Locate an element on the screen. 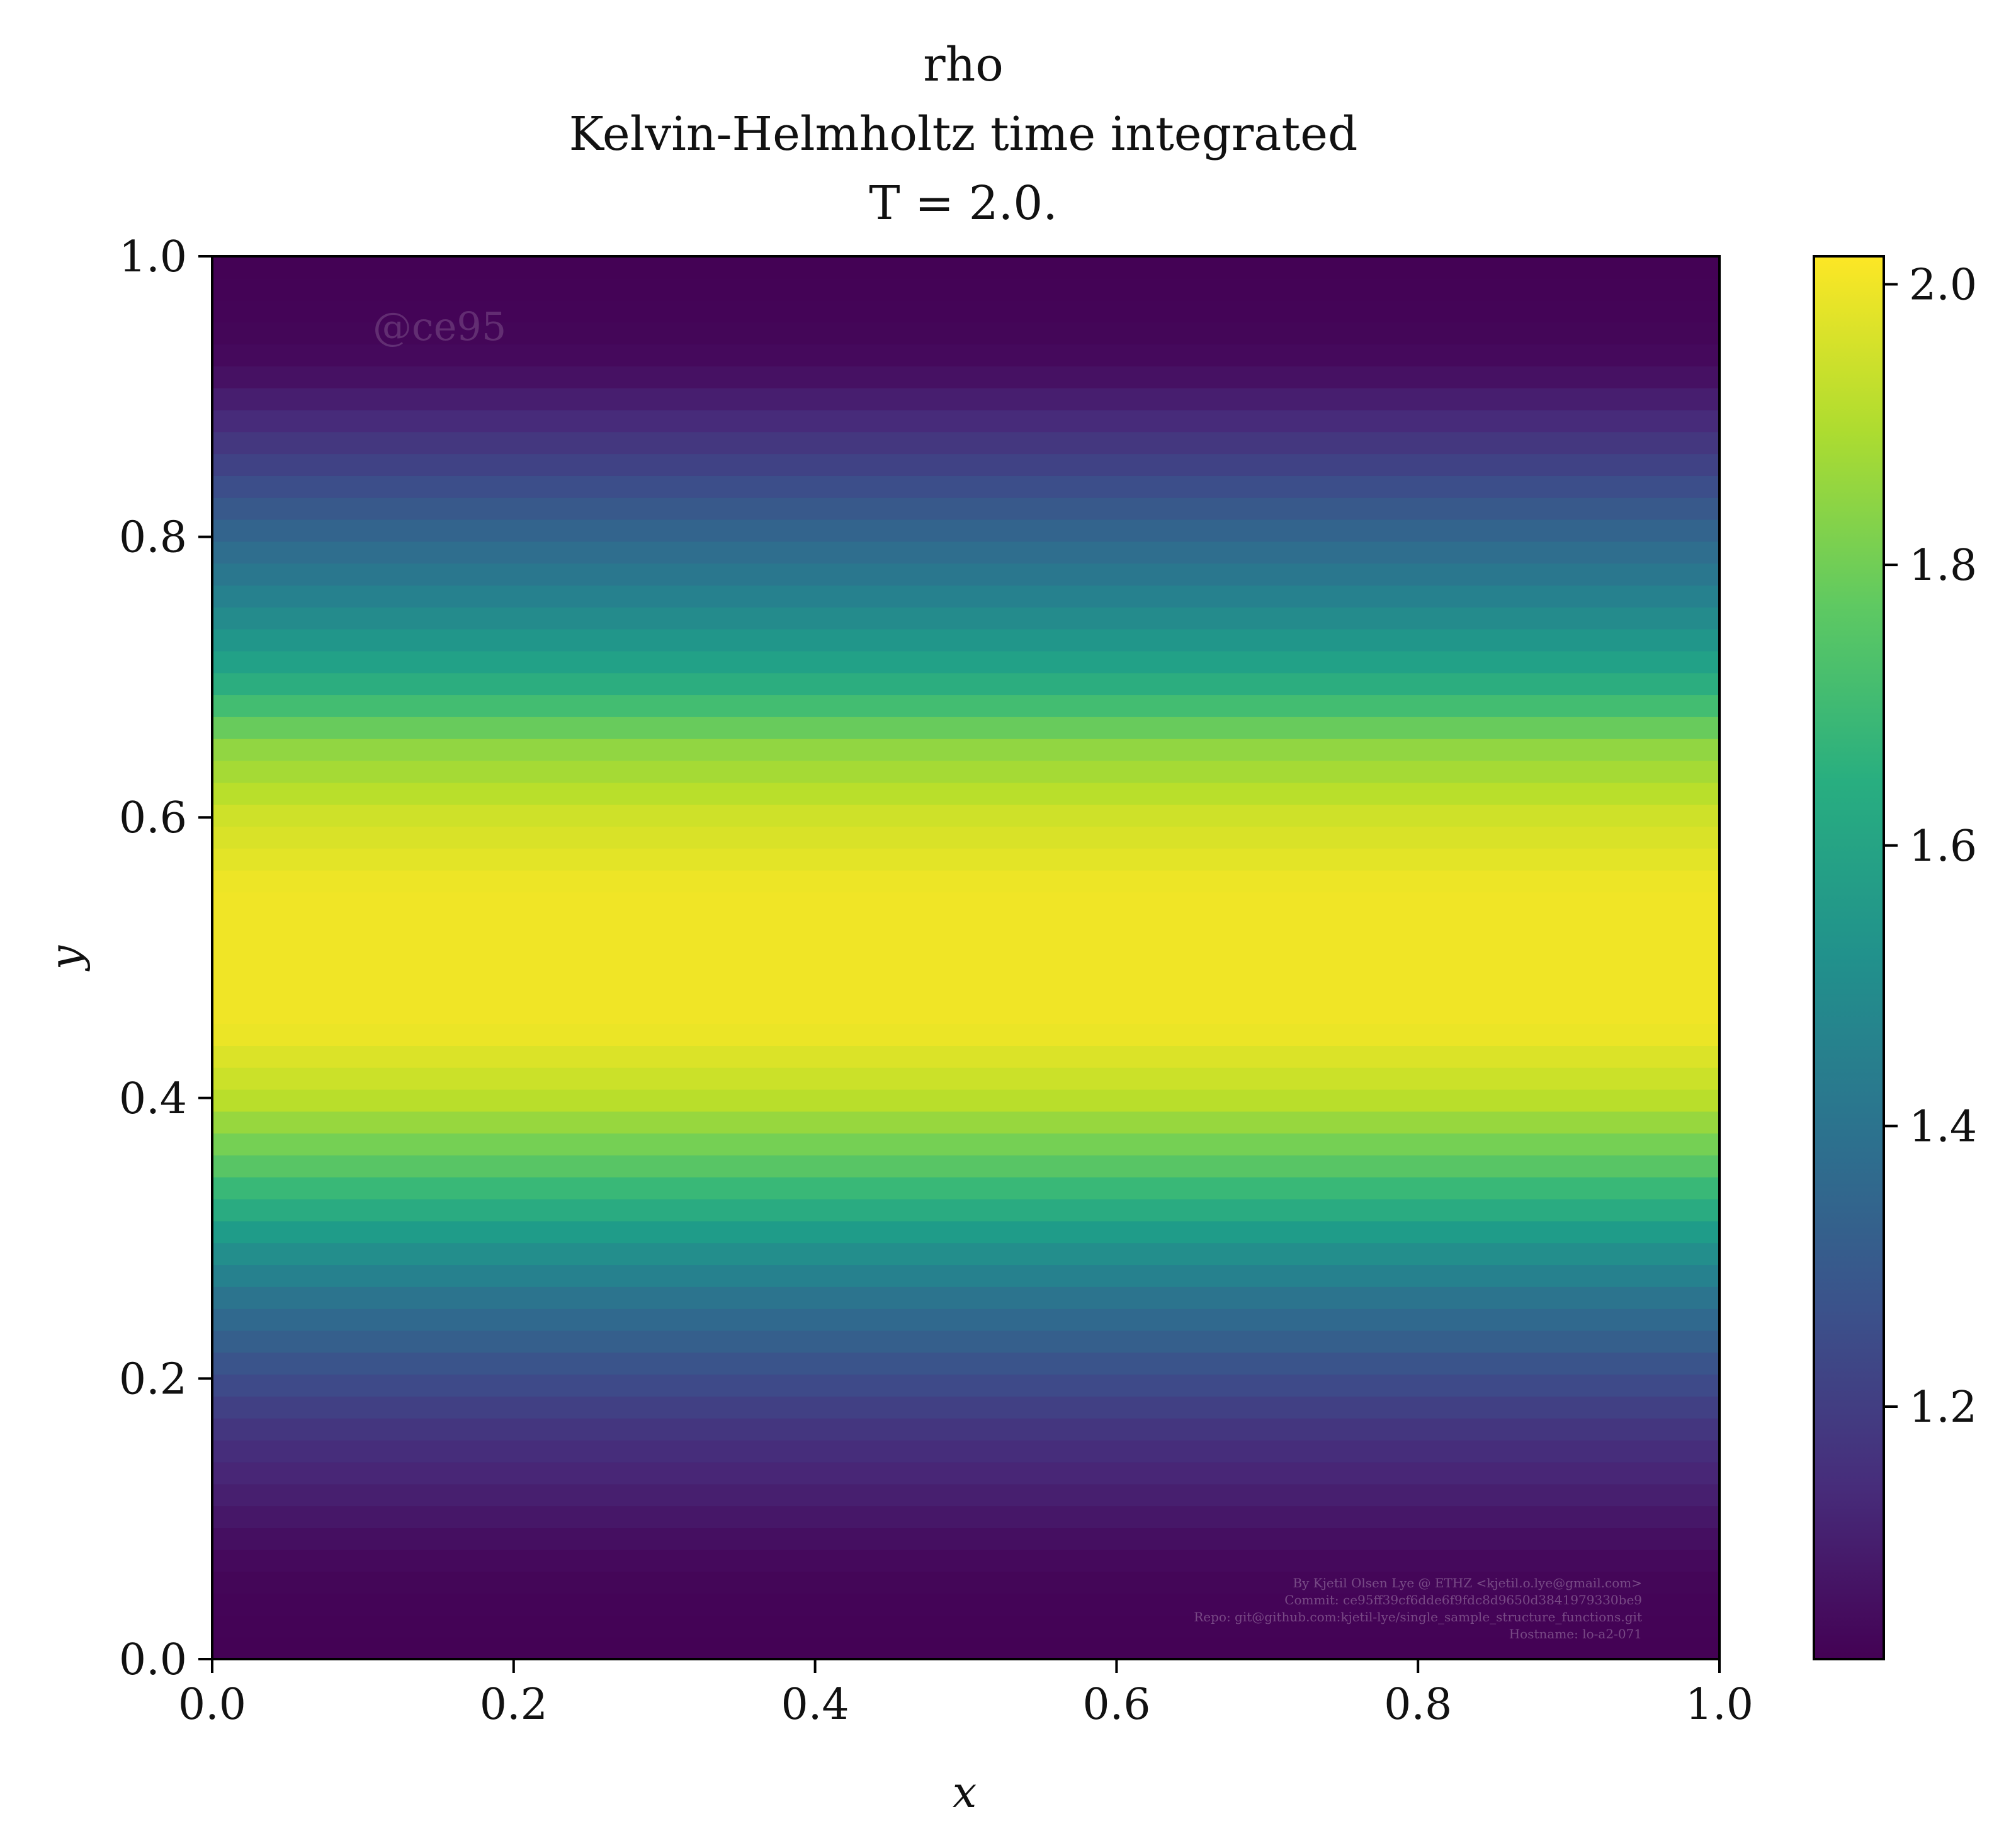 The width and height of the screenshot is (2016, 1848). watermark-text: @ce95 is located at coordinates (439, 326).